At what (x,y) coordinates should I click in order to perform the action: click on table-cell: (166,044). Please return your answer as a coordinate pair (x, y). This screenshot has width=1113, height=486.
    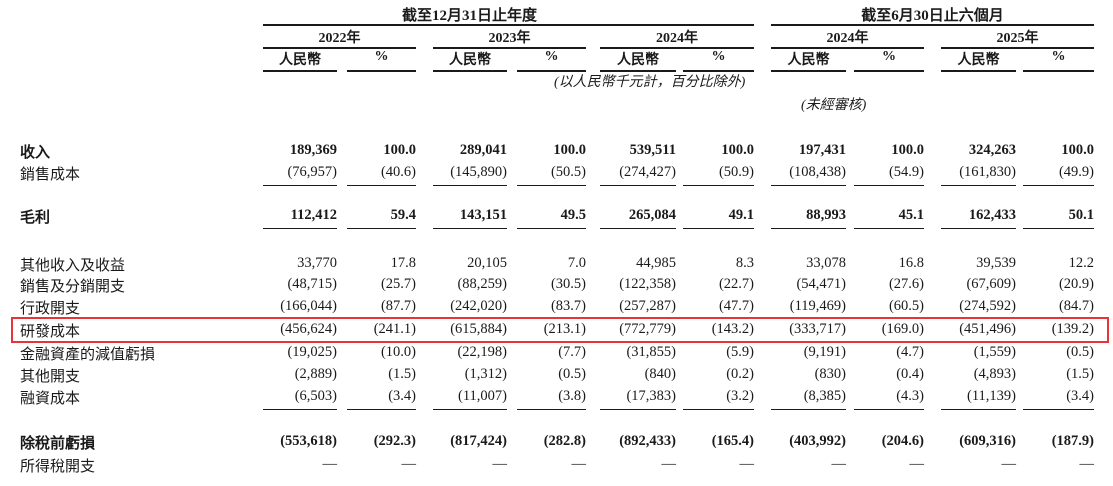
    Looking at the image, I should click on (308, 306).